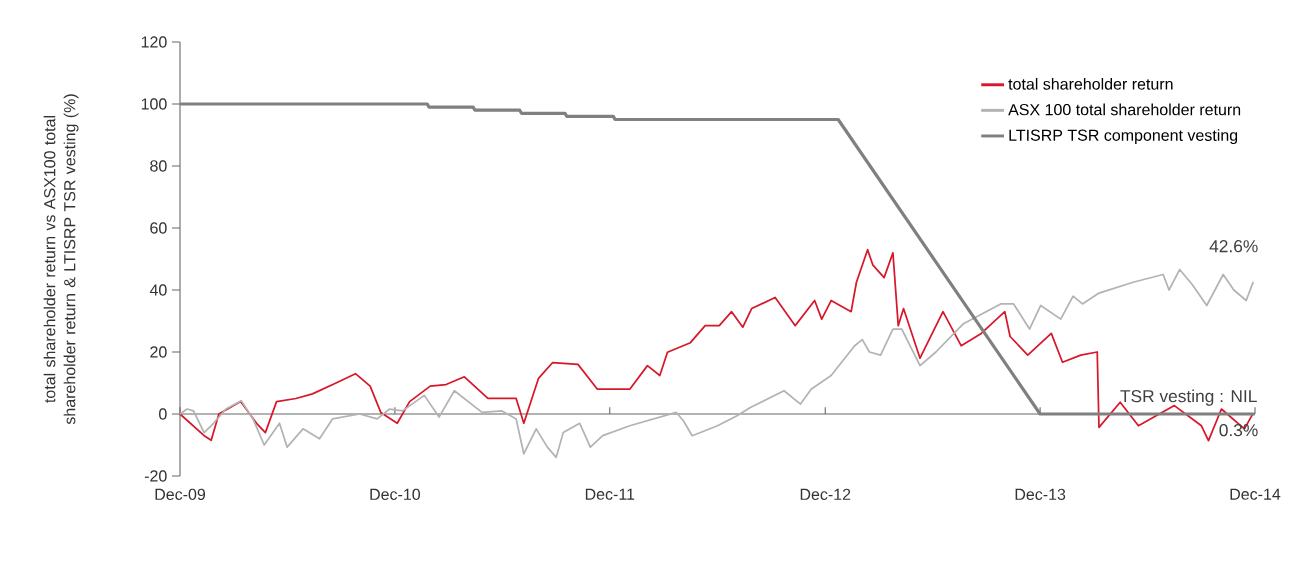  I want to click on x-tick-label: Dec-10, so click(395, 494).